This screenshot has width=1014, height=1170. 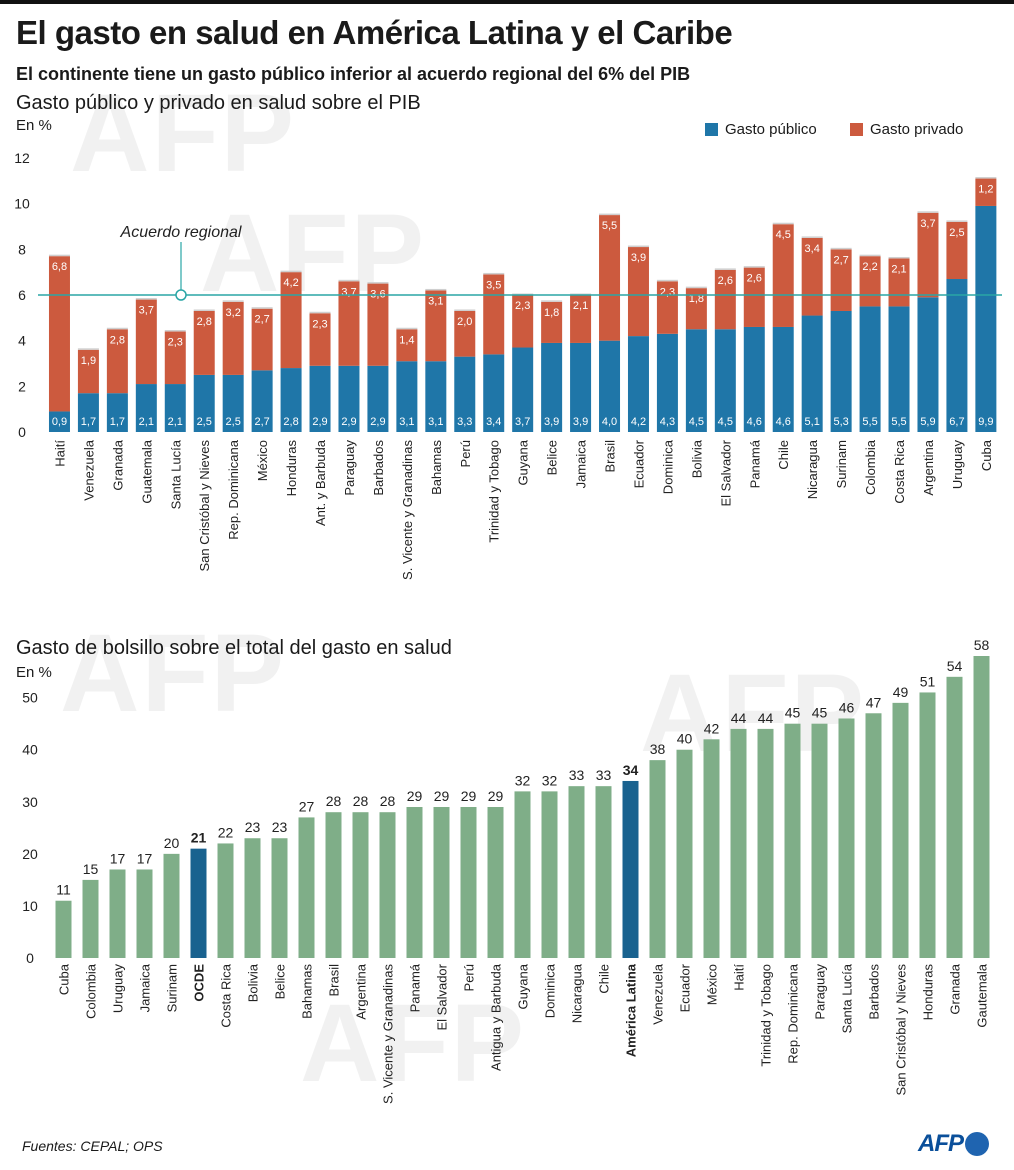 I want to click on bar-public-costa-rica, so click(x=899, y=369).